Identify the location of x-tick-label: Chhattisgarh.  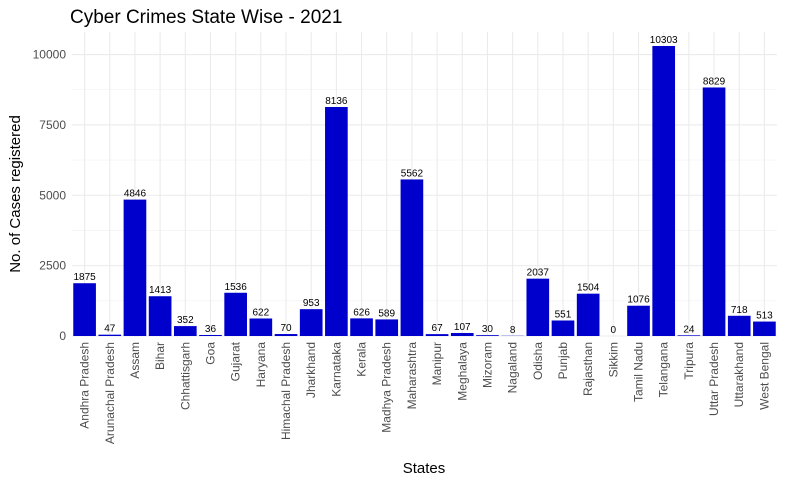
(185, 376).